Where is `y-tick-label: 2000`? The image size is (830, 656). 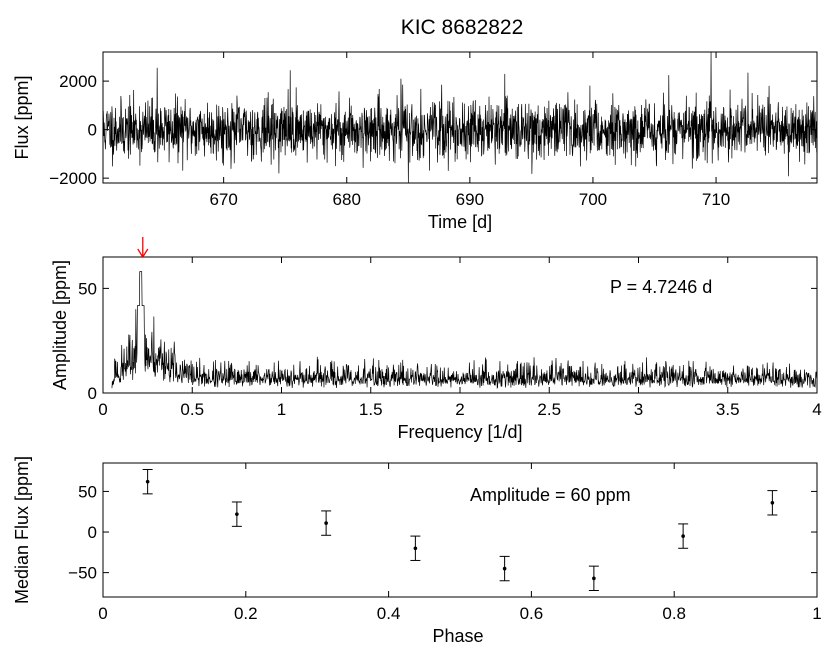 y-tick-label: 2000 is located at coordinates (78, 81).